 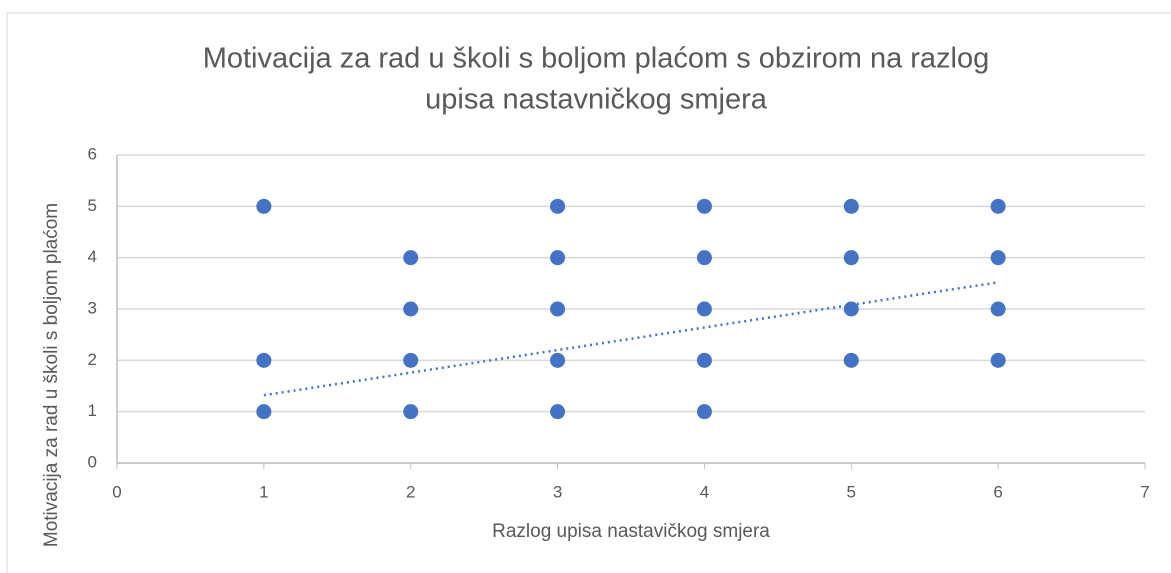 I want to click on x-tick-label: 1, so click(x=263, y=491).